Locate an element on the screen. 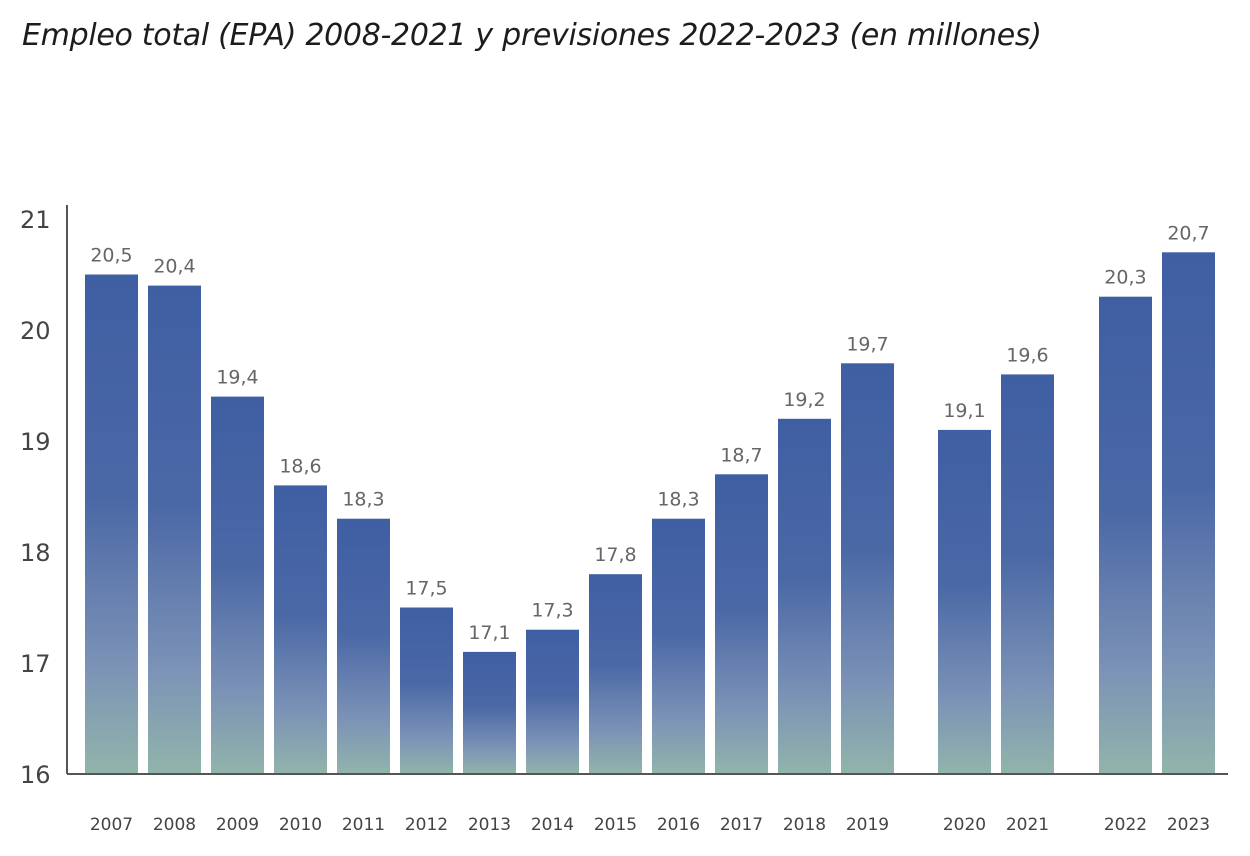  x-tick-label: 2013 is located at coordinates (489, 825).